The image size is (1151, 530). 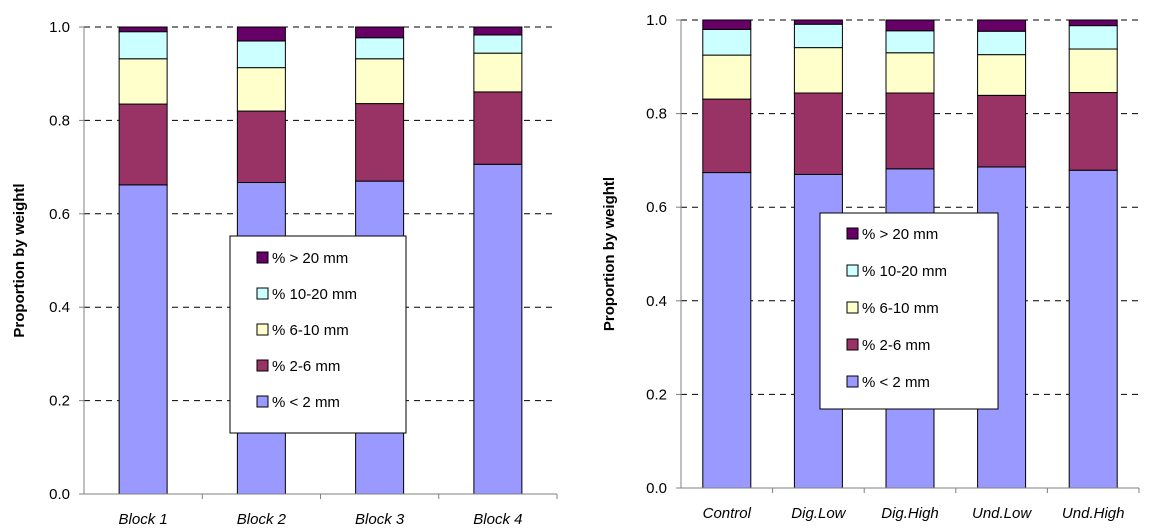 What do you see at coordinates (262, 519) in the screenshot?
I see `x-category-label: Block 2` at bounding box center [262, 519].